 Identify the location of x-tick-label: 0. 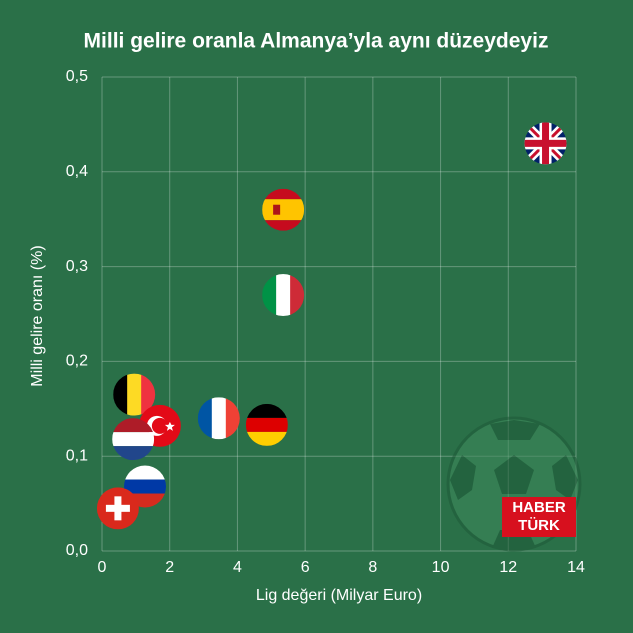
(102, 567).